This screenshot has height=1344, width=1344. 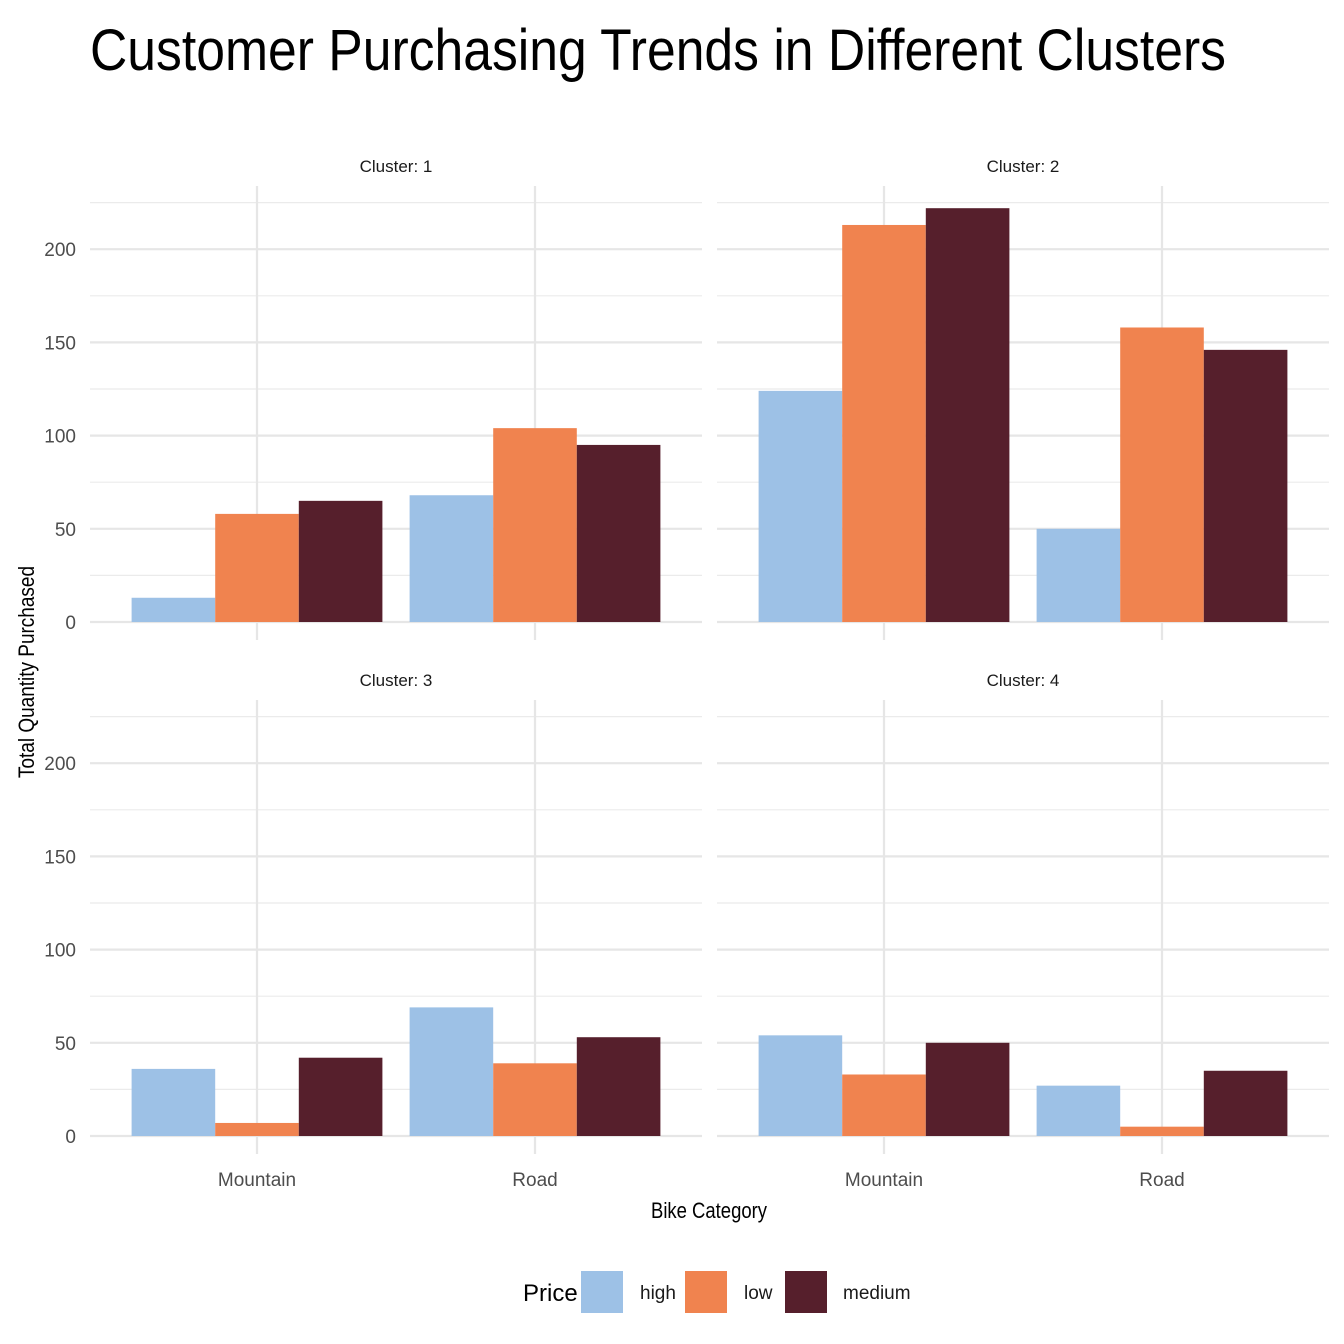 I want to click on legend-label-low: low, so click(x=758, y=1293).